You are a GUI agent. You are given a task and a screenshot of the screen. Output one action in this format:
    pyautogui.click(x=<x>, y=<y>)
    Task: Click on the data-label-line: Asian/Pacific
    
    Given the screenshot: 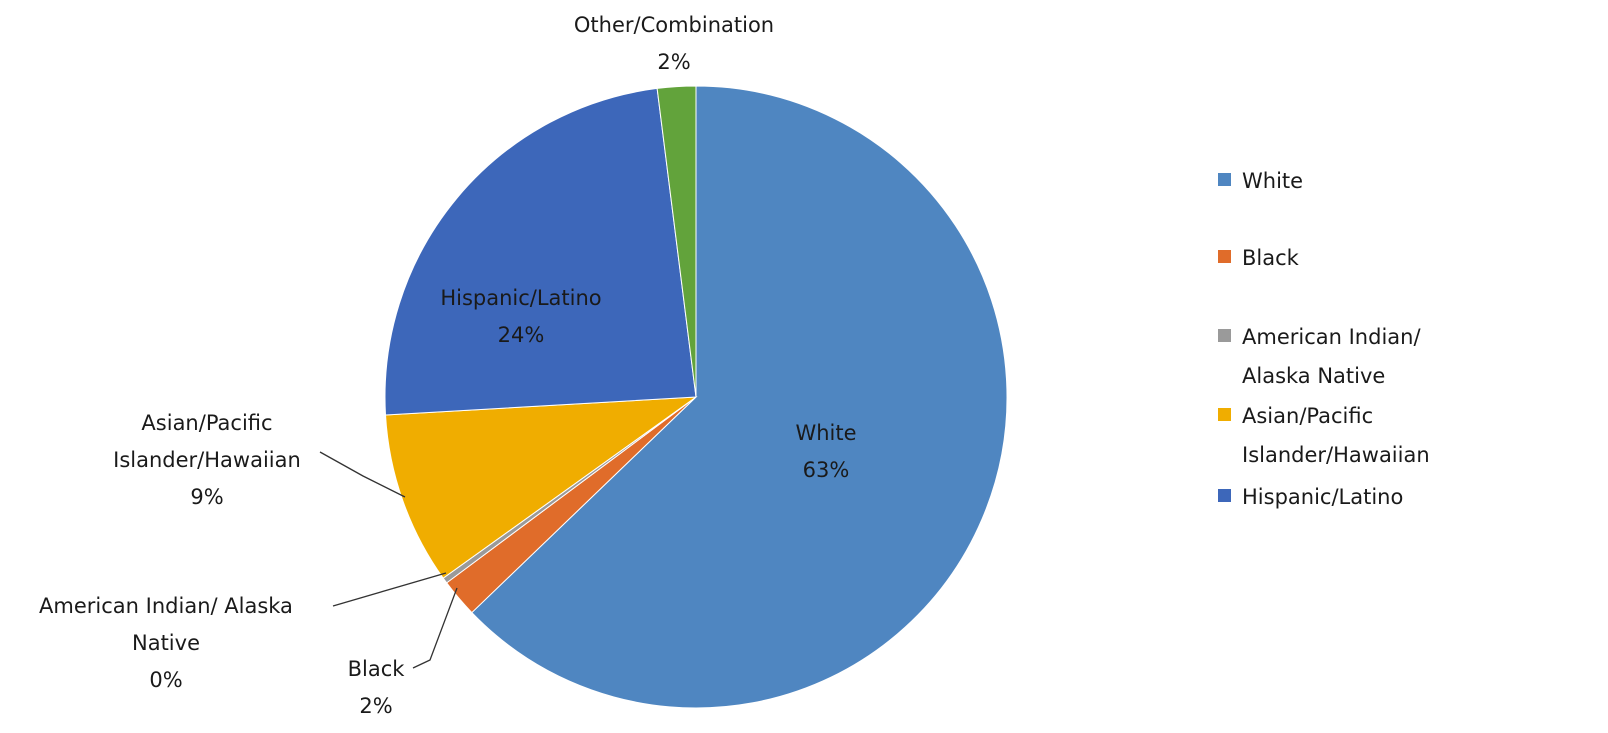 What is the action you would take?
    pyautogui.click(x=206, y=423)
    